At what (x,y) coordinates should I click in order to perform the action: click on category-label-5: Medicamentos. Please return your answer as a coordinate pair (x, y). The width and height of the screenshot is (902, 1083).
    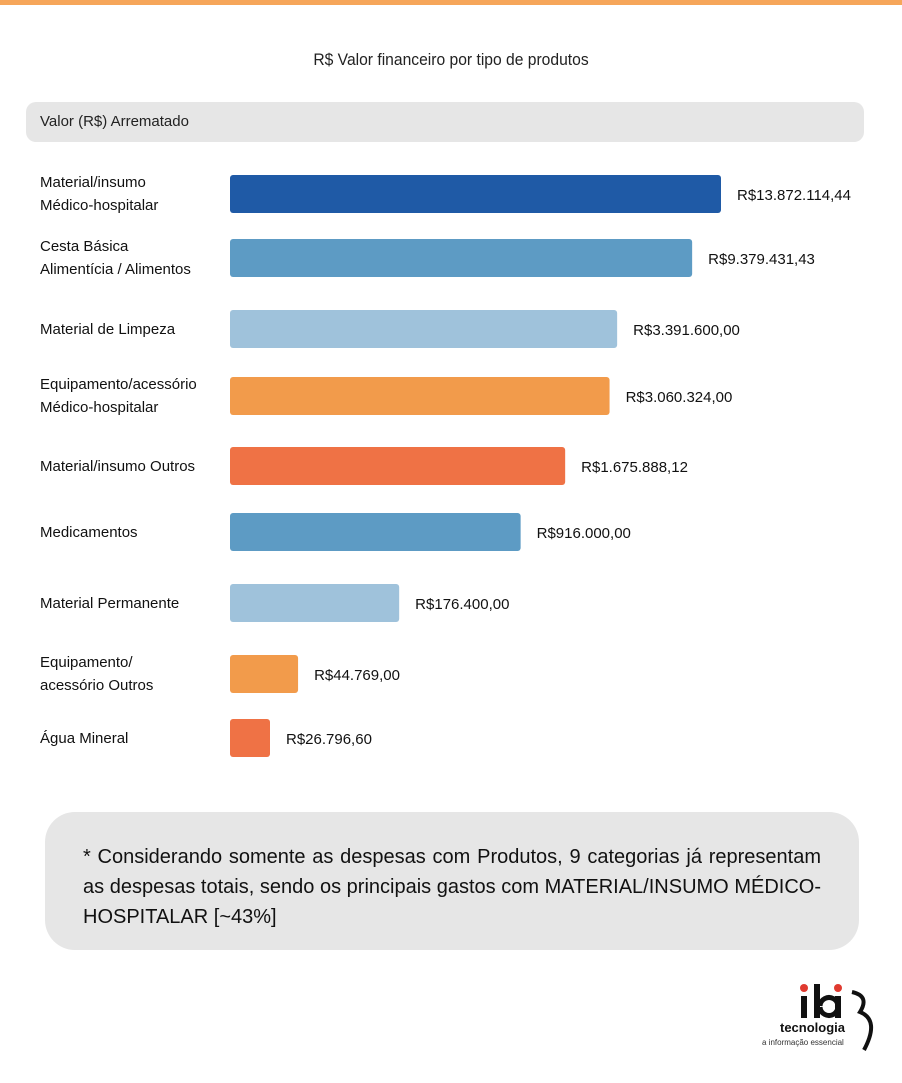
    Looking at the image, I should click on (89, 532).